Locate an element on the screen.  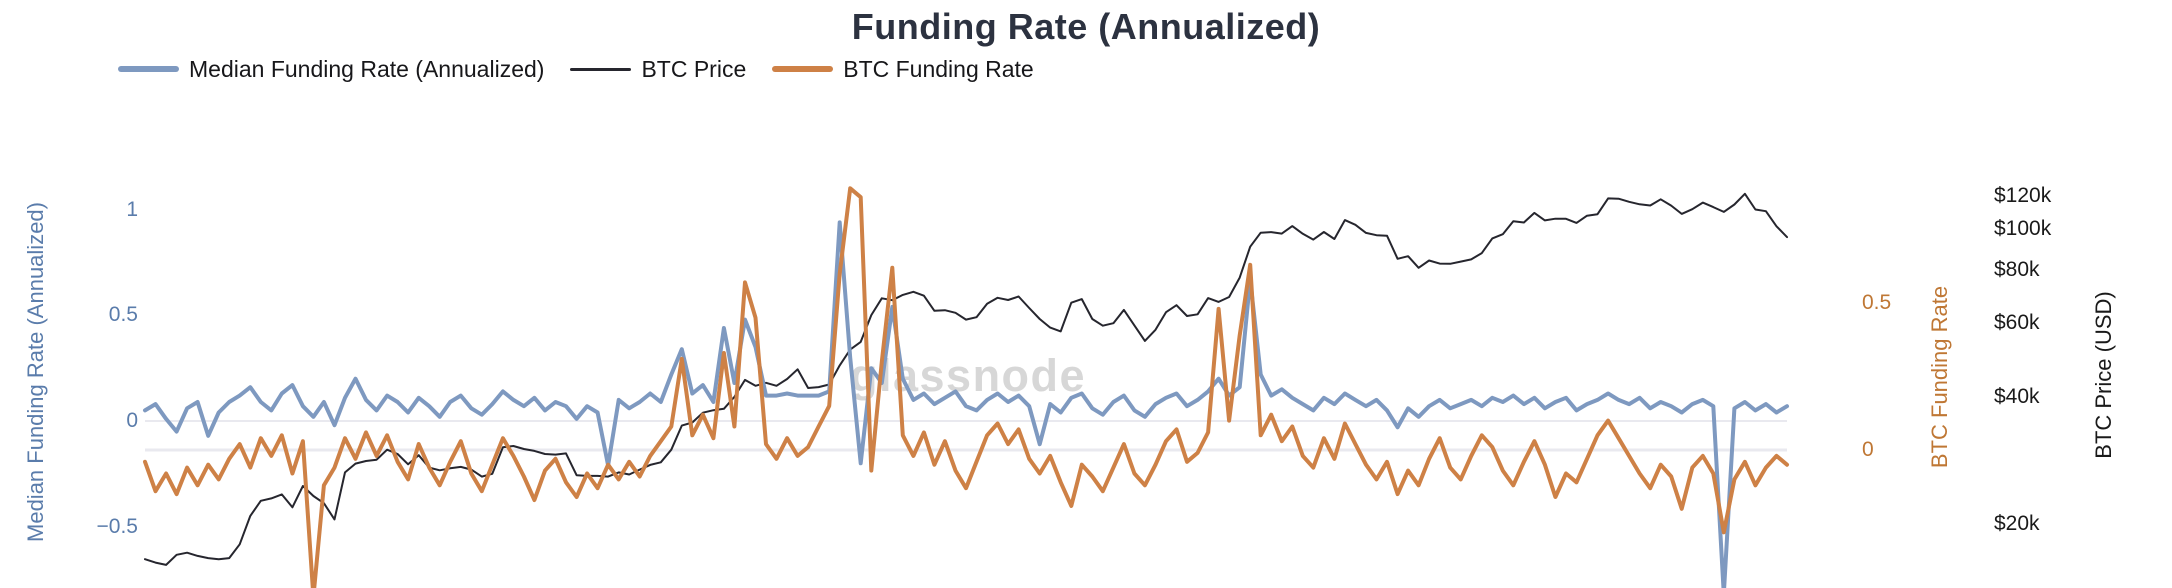
price-axis-tick-$100k: $100k is located at coordinates (2023, 228).